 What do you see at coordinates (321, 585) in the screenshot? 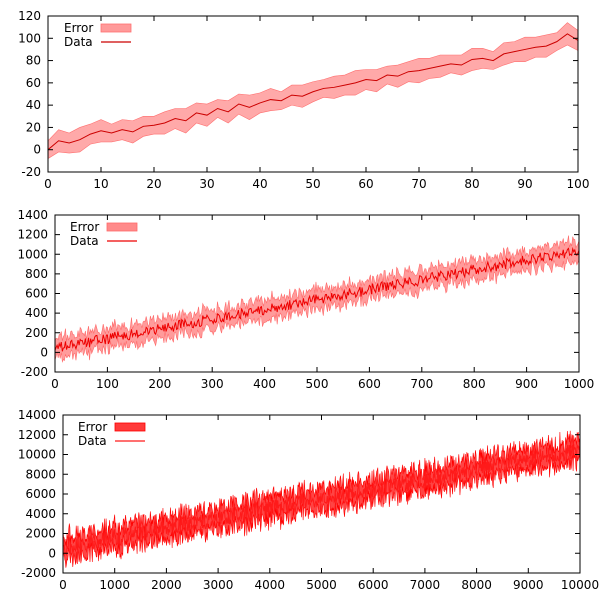
I see `x-tick-label: 5000` at bounding box center [321, 585].